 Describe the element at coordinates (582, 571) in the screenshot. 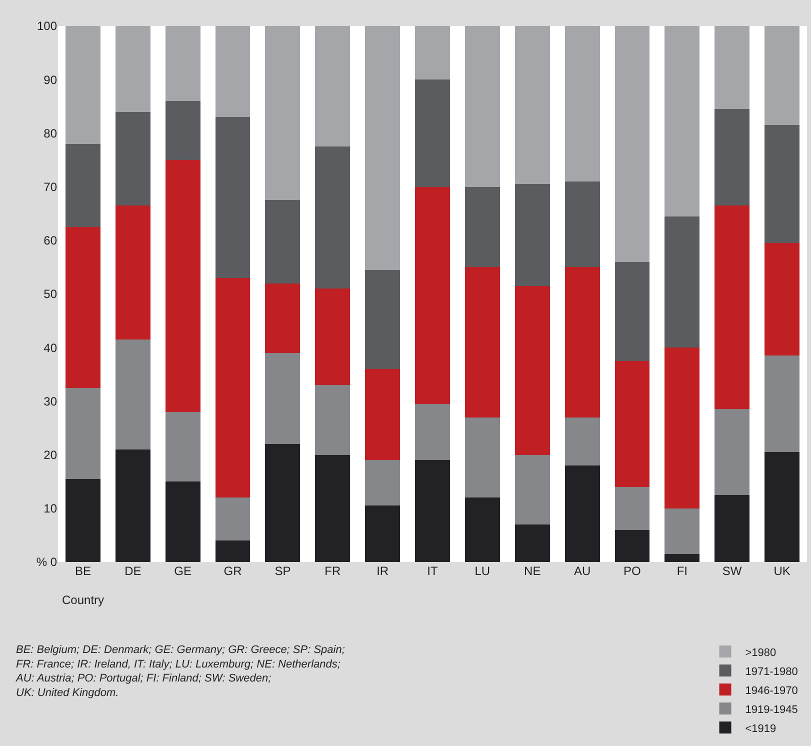

I see `x-tick-label: AU` at that location.